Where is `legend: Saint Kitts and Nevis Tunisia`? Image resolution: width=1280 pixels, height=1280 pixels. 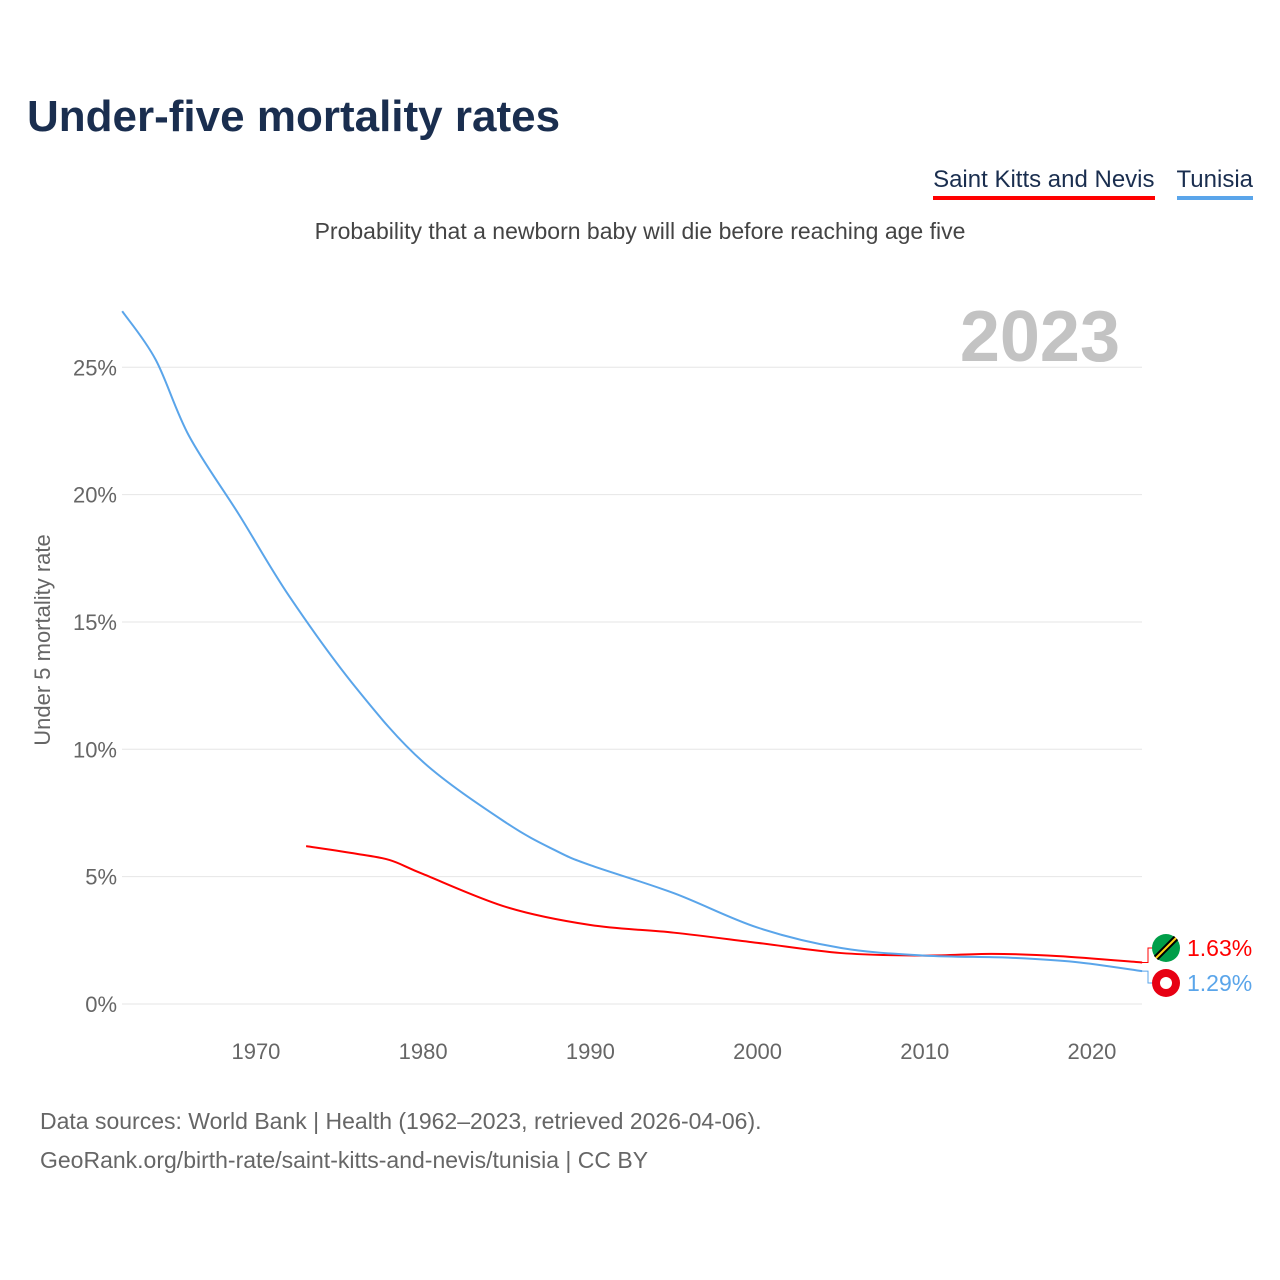 legend: Saint Kitts and Nevis Tunisia is located at coordinates (1093, 183).